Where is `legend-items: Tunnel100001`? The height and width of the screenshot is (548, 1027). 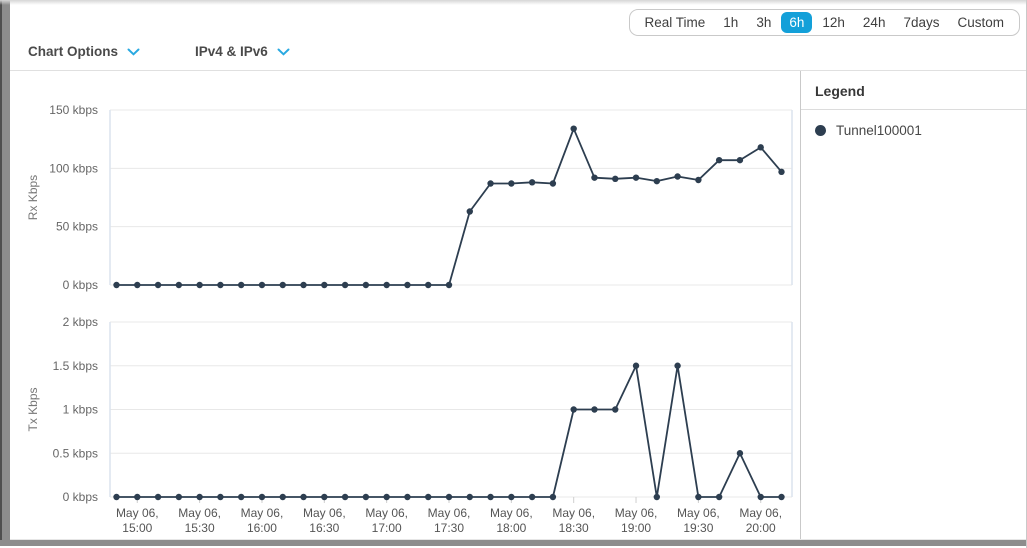 legend-items: Tunnel100001 is located at coordinates (913, 130).